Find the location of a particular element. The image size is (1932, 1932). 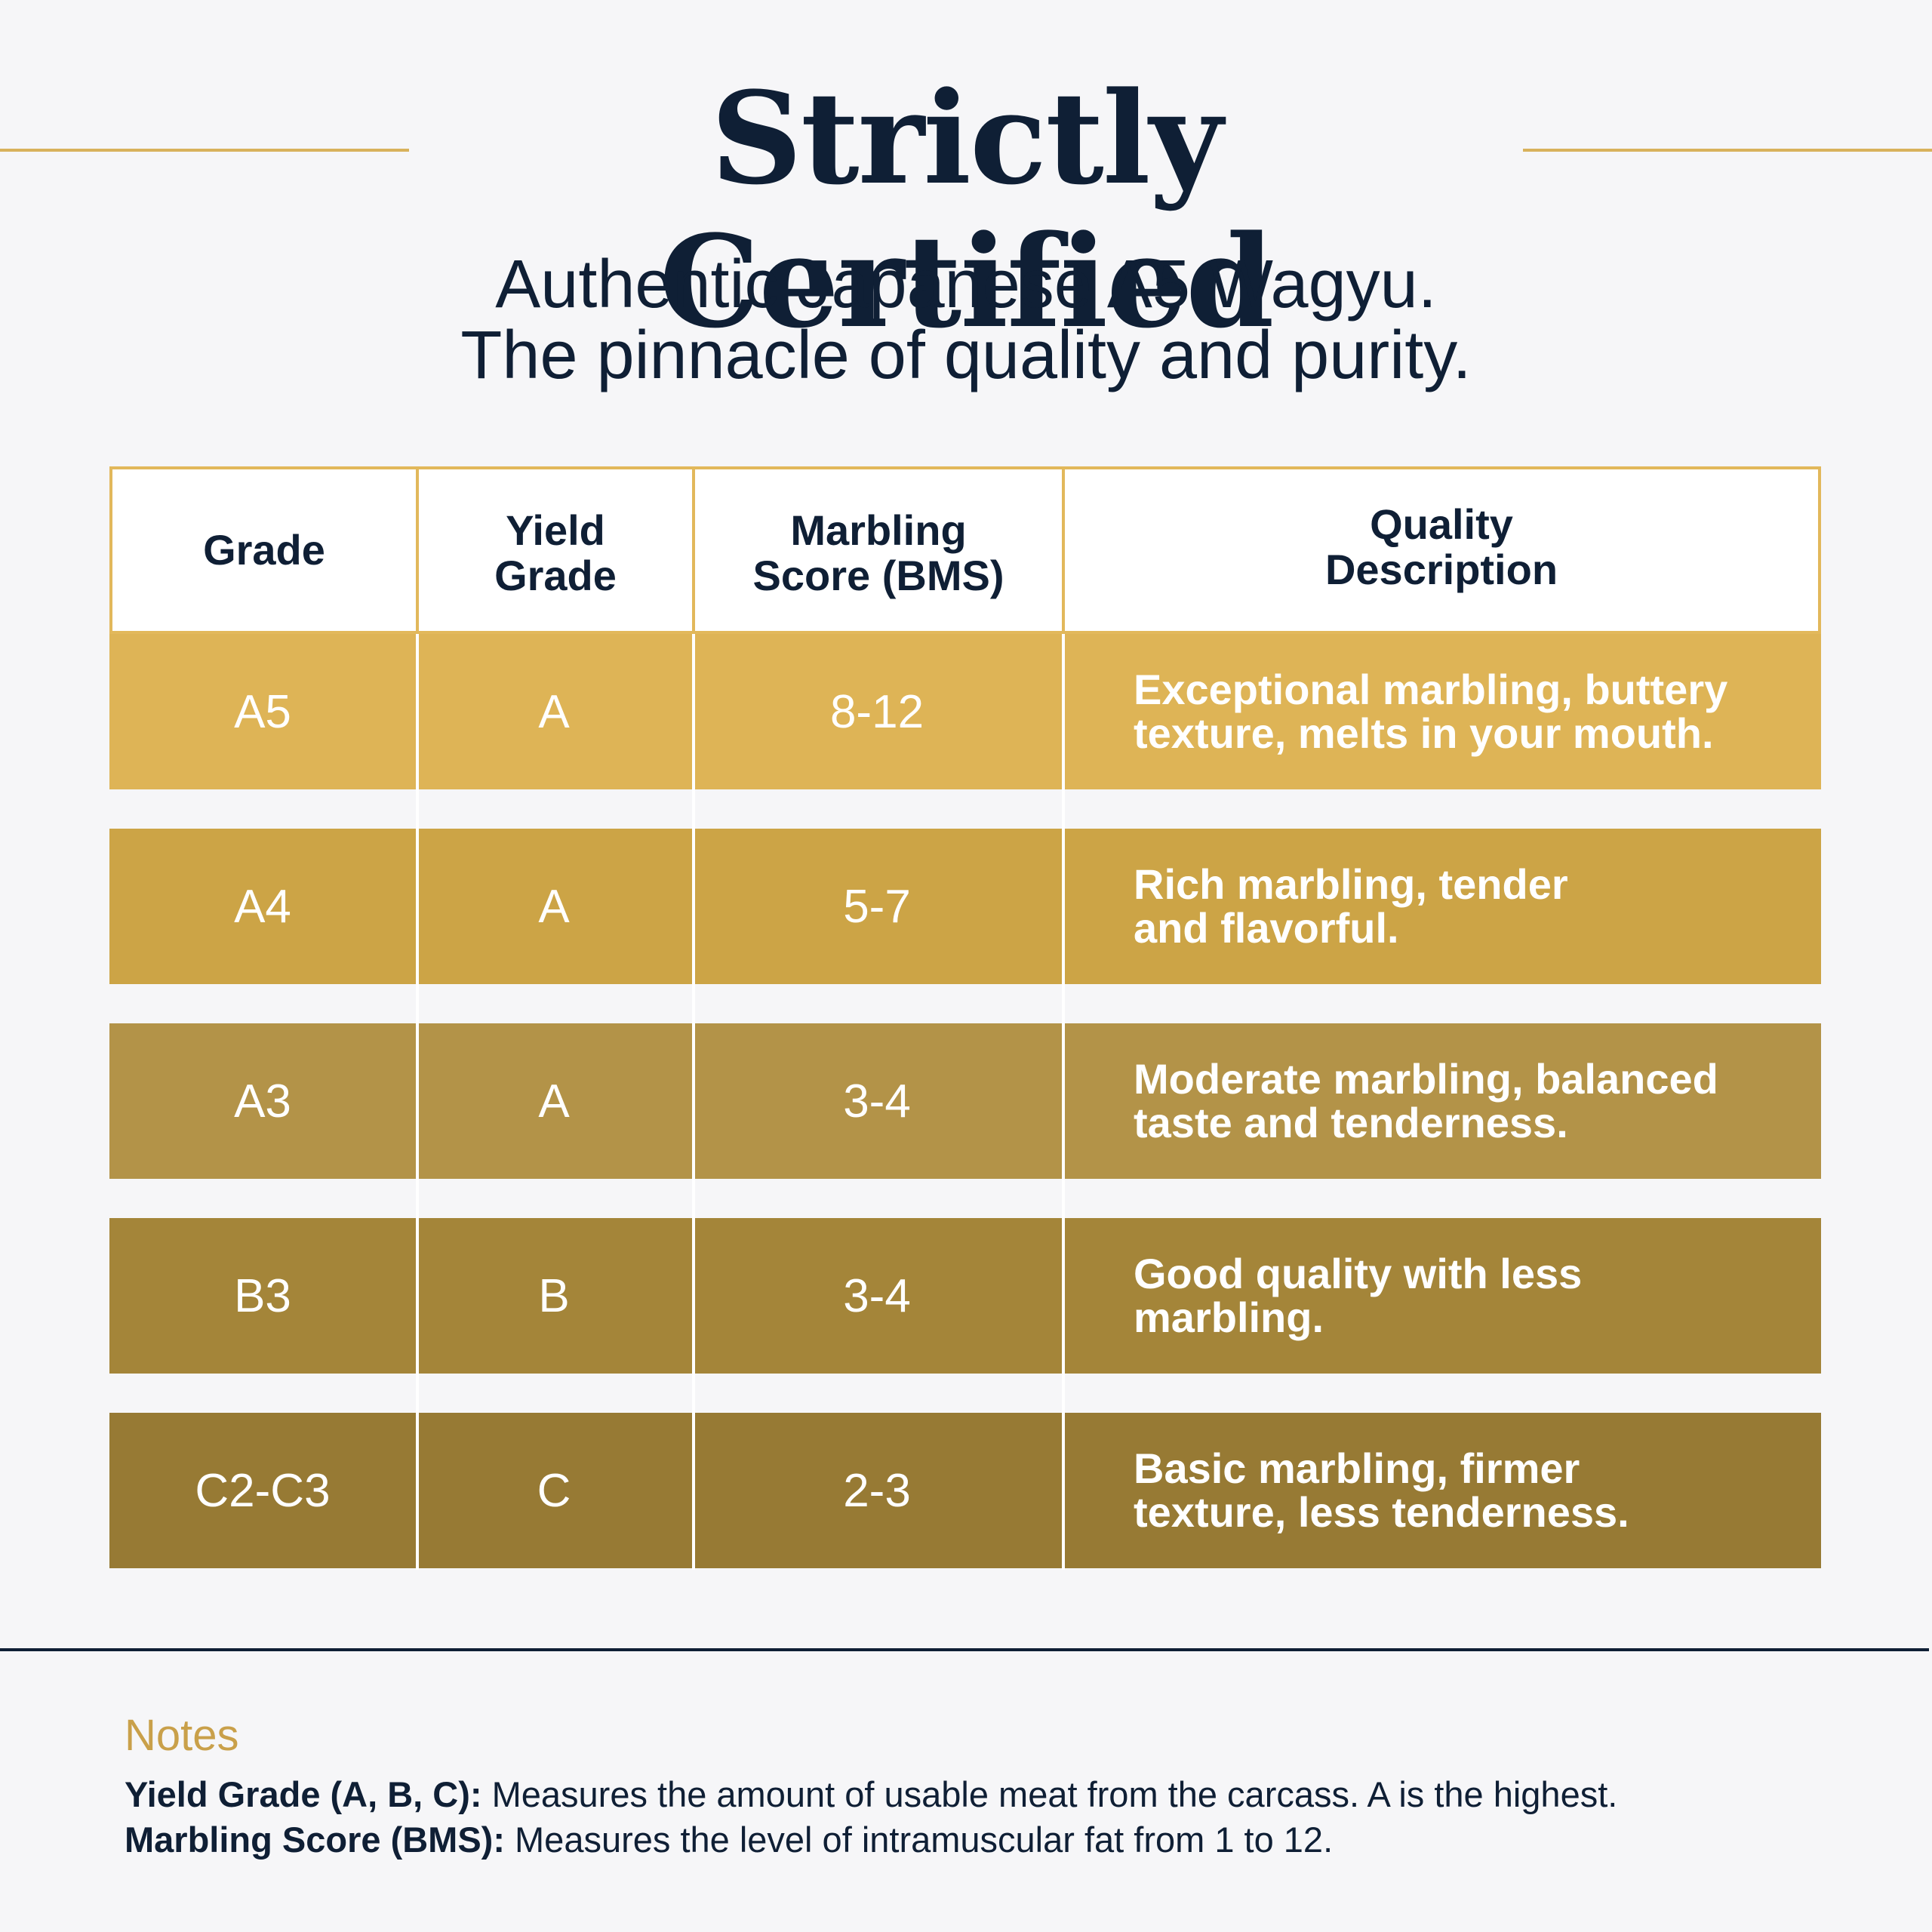

column-header-grade-label: Grade is located at coordinates (264, 550).